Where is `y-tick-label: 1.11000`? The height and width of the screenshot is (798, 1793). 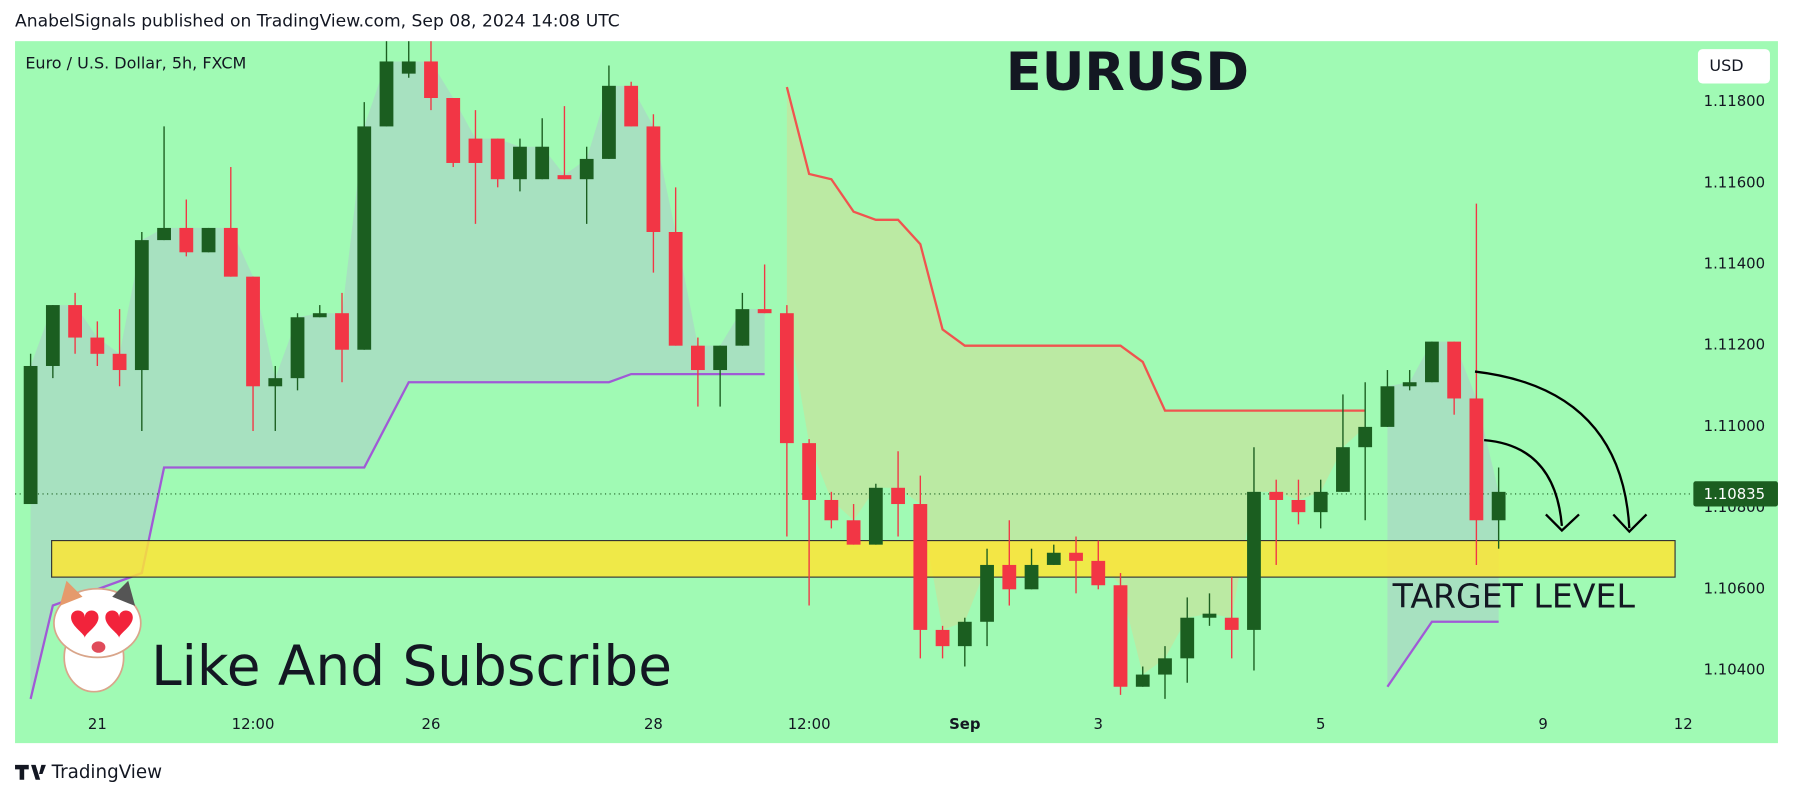
y-tick-label: 1.11000 is located at coordinates (1734, 426).